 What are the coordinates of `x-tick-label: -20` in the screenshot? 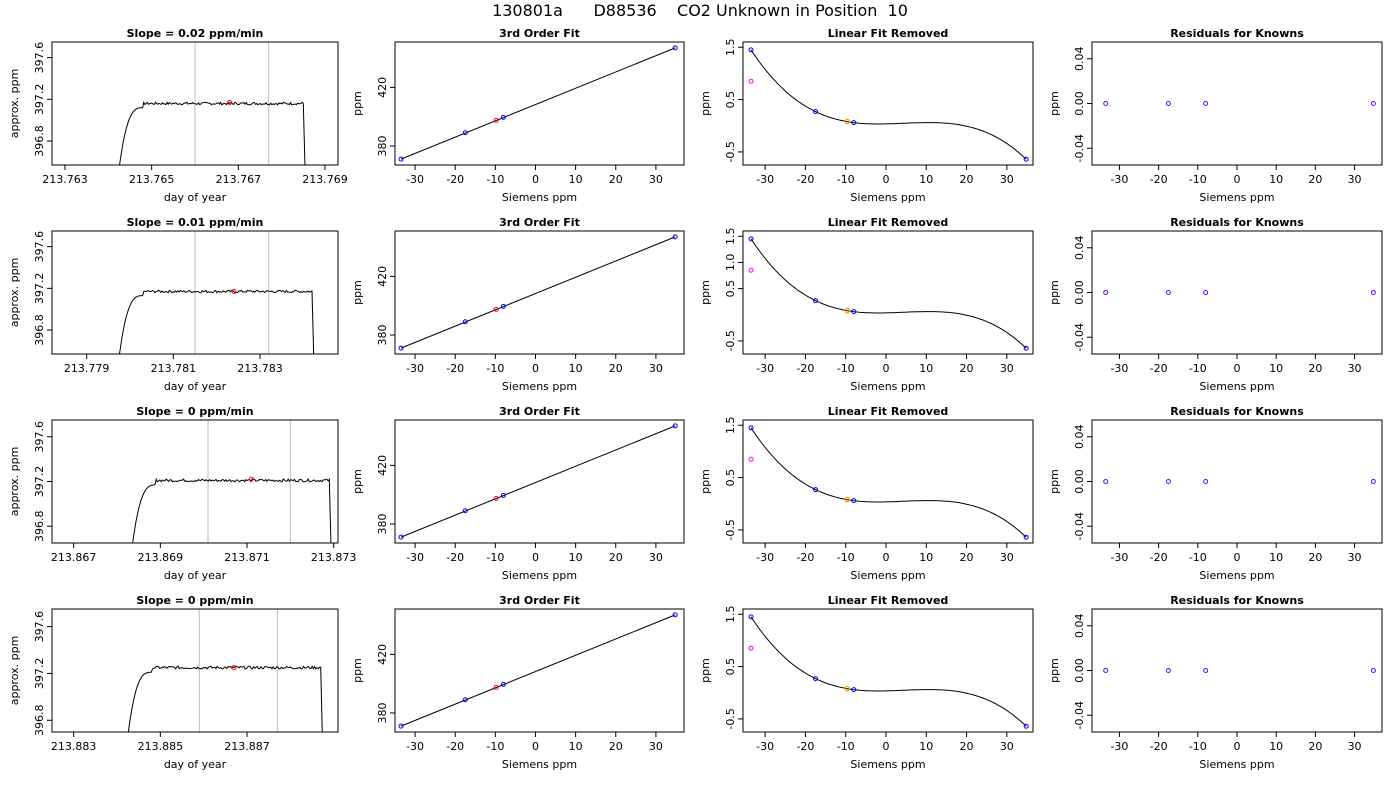 It's located at (1159, 557).